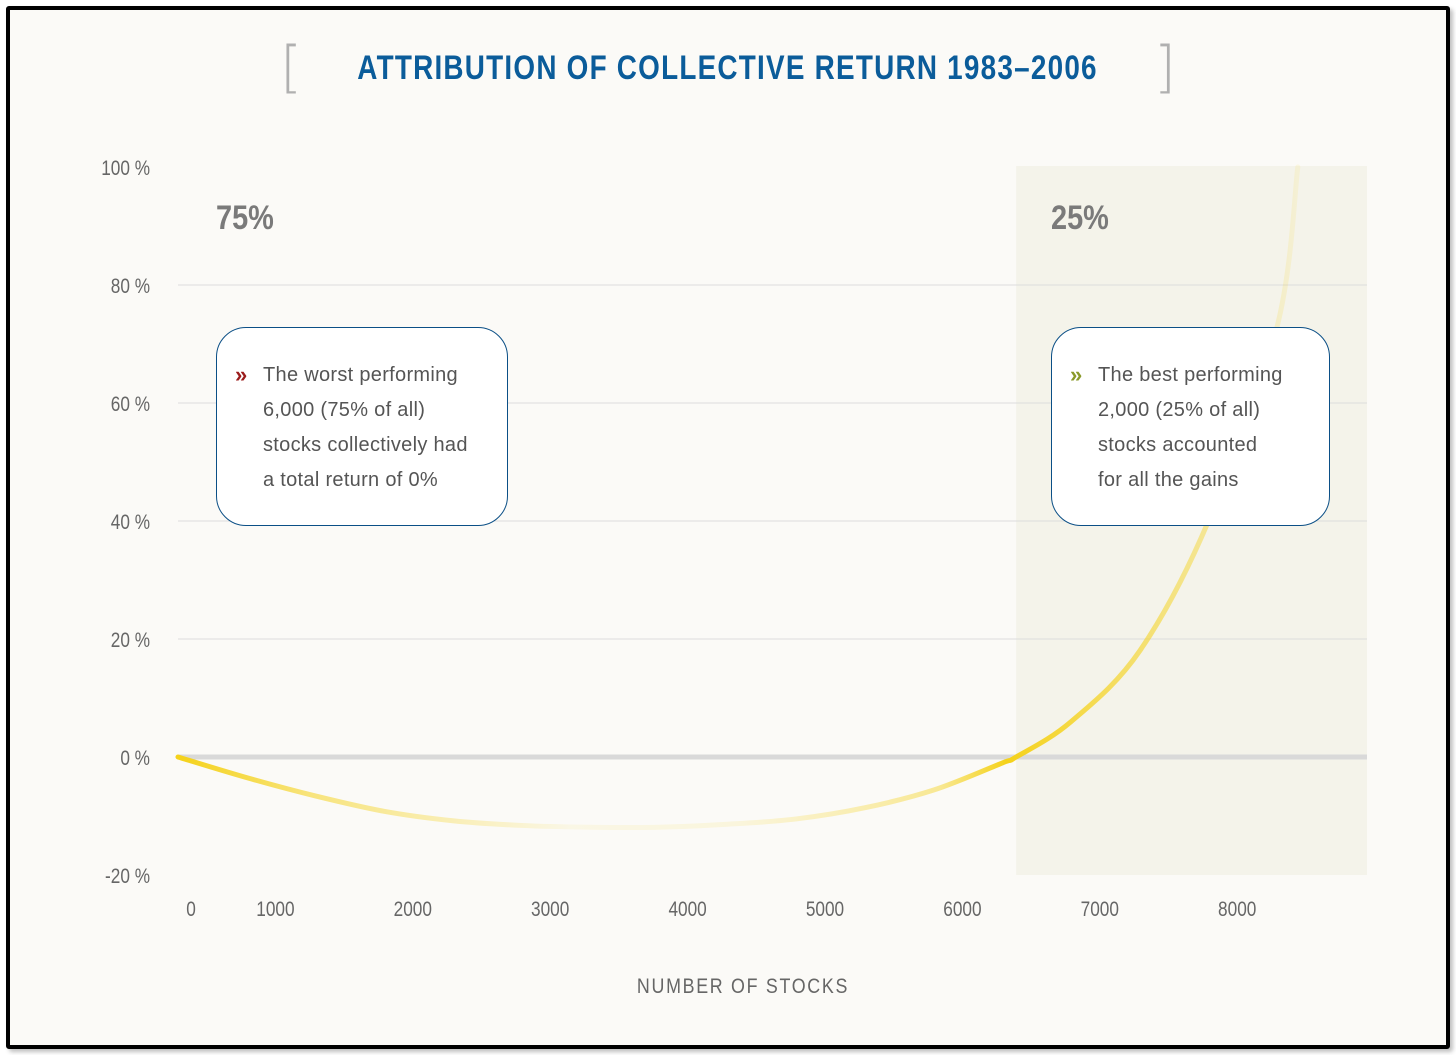 The width and height of the screenshot is (1456, 1055). What do you see at coordinates (350, 480) in the screenshot?
I see `worst-callout-line-4: a total return of 0%` at bounding box center [350, 480].